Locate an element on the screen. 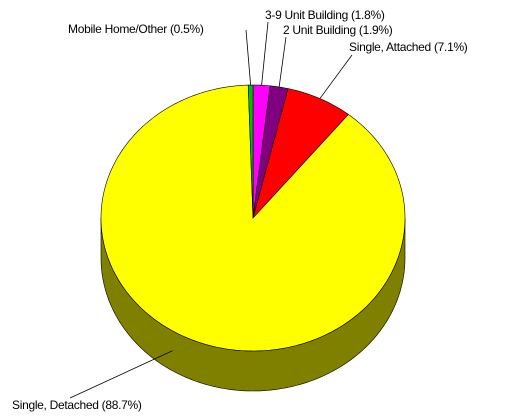 This screenshot has height=420, width=508. slice-label: Single, Detached (88.7%) is located at coordinates (77, 405).